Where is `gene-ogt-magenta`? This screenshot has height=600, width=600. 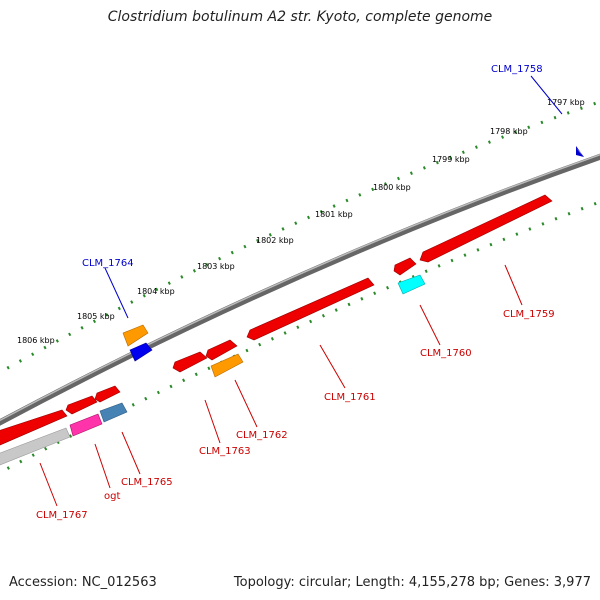
gene-ogt-magenta is located at coordinates (86, 425).